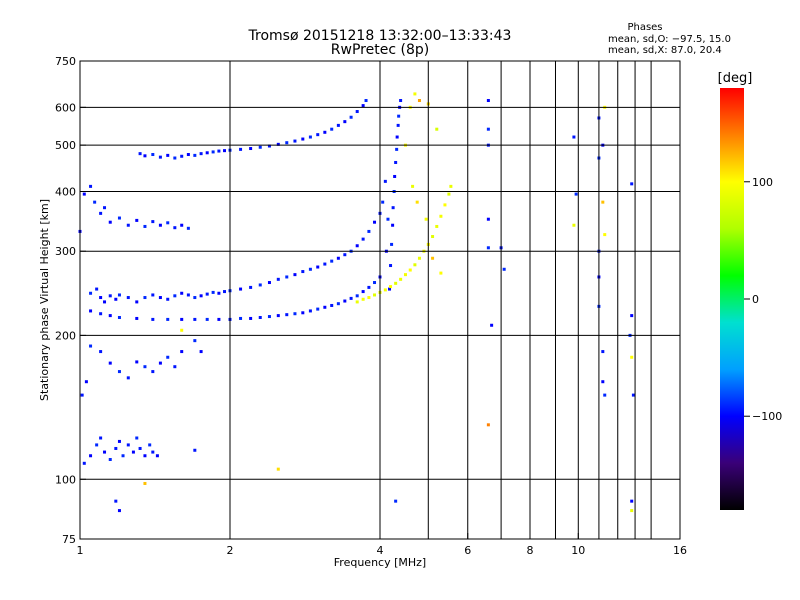  Describe the element at coordinates (380, 550) in the screenshot. I see `x-tick-label: 4` at that location.